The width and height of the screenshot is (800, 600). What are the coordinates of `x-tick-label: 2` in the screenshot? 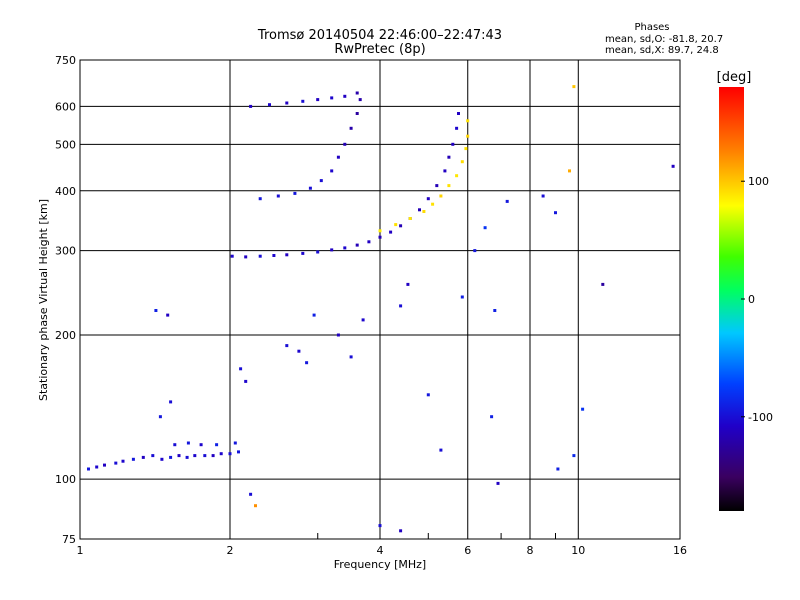 It's located at (230, 550).